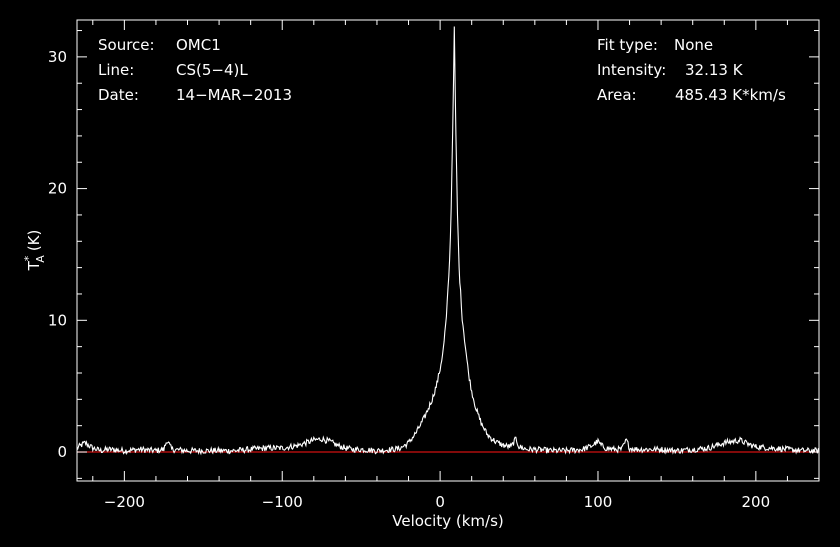 Image resolution: width=840 pixels, height=547 pixels. I want to click on date-value: 14−MAR−2013, so click(234, 95).